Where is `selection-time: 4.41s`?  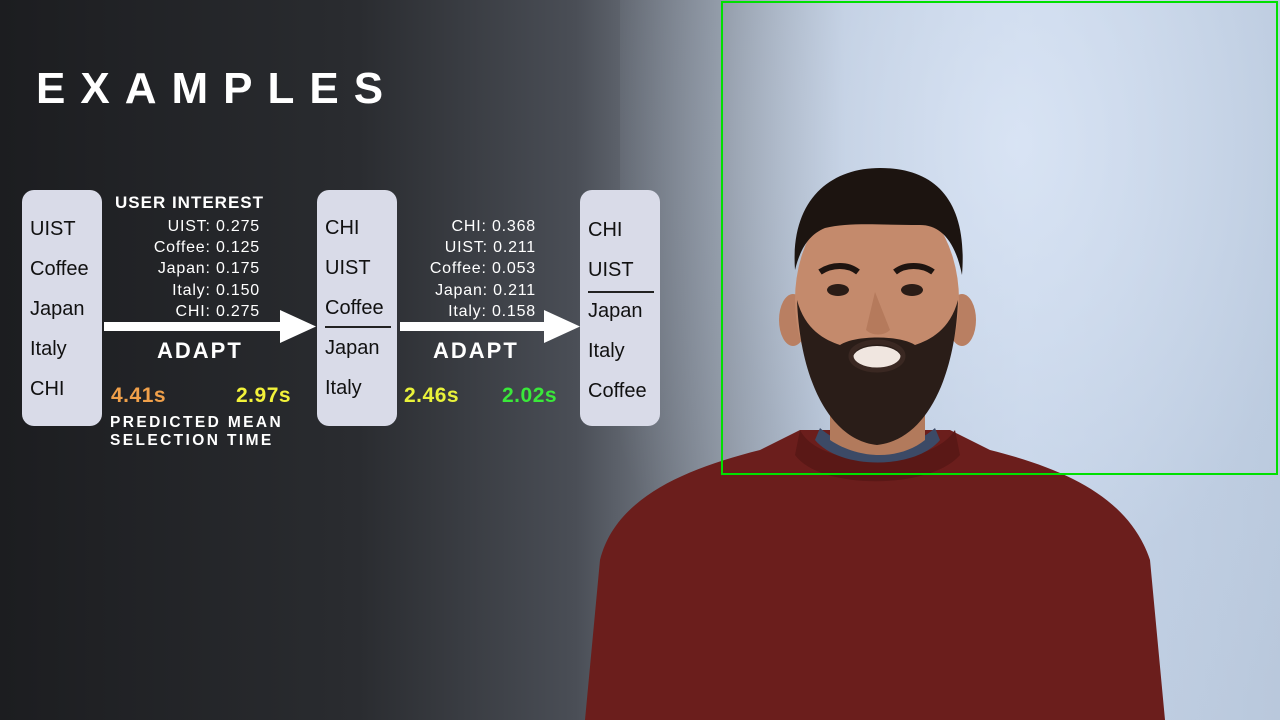
selection-time: 4.41s is located at coordinates (139, 395).